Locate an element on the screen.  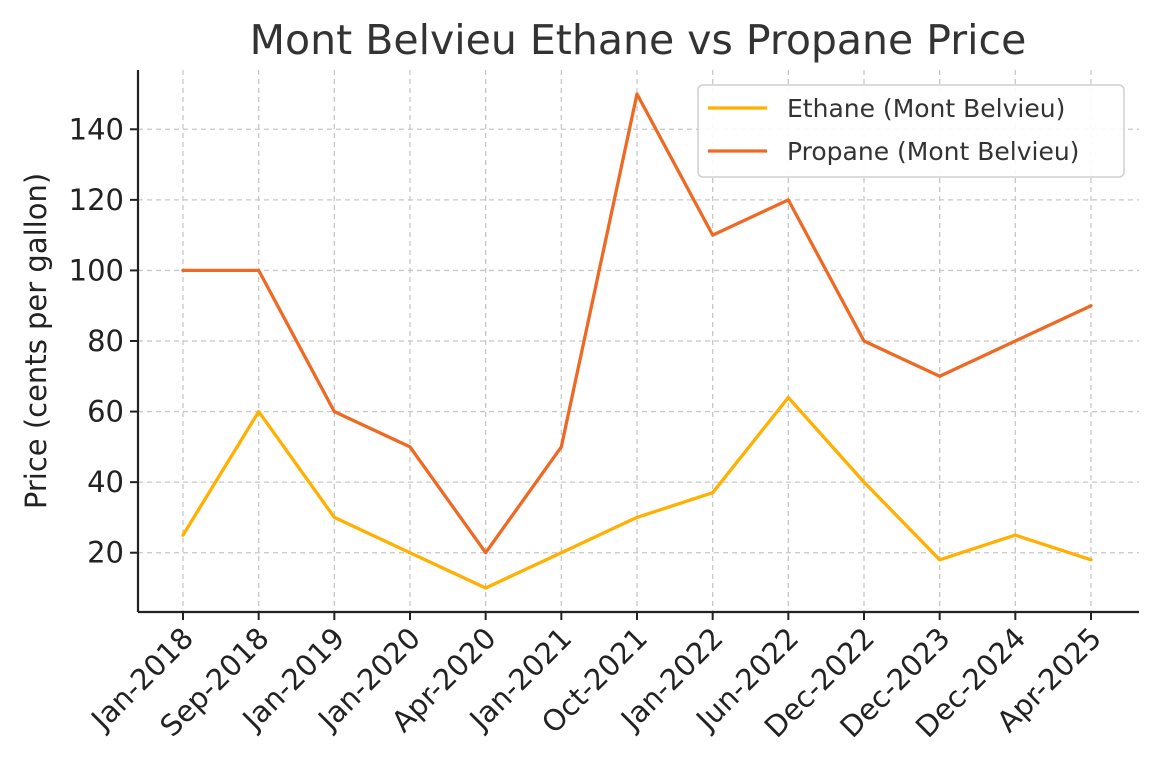
y-tick-label: 40 is located at coordinates (105, 482).